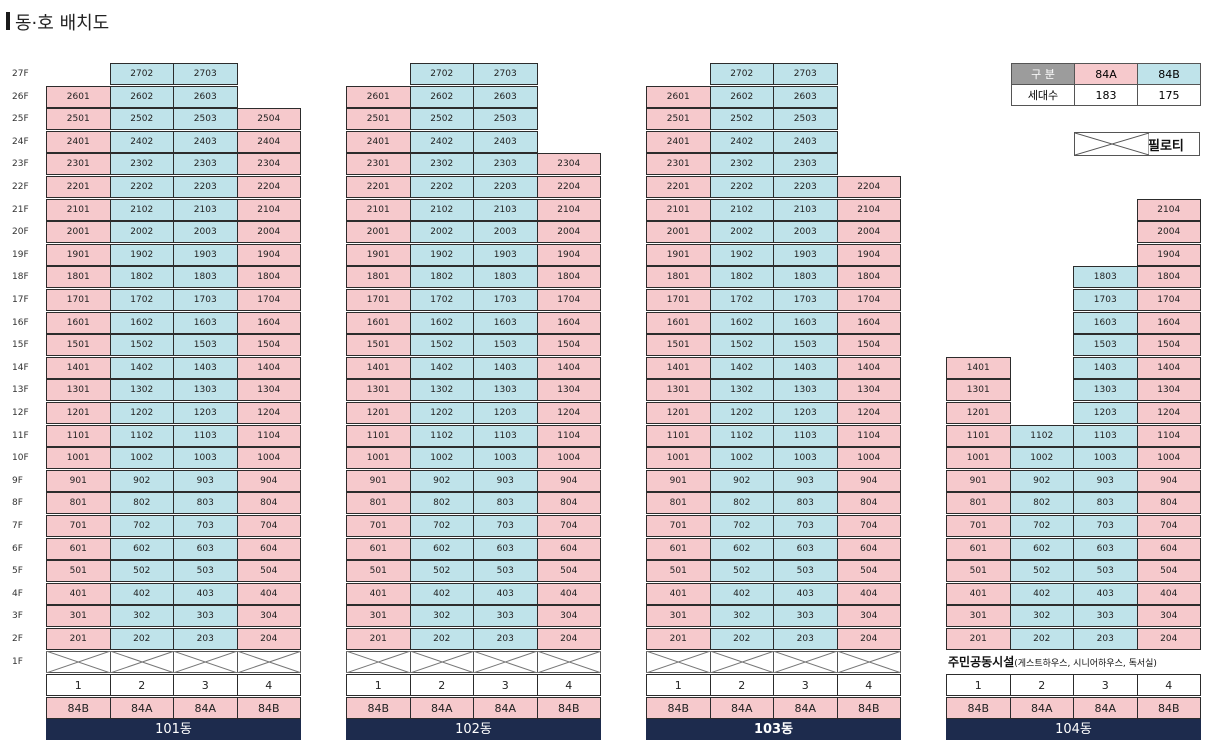 Image resolution: width=1205 pixels, height=752 pixels. What do you see at coordinates (78, 209) in the screenshot?
I see `unit-cell: 2101` at bounding box center [78, 209].